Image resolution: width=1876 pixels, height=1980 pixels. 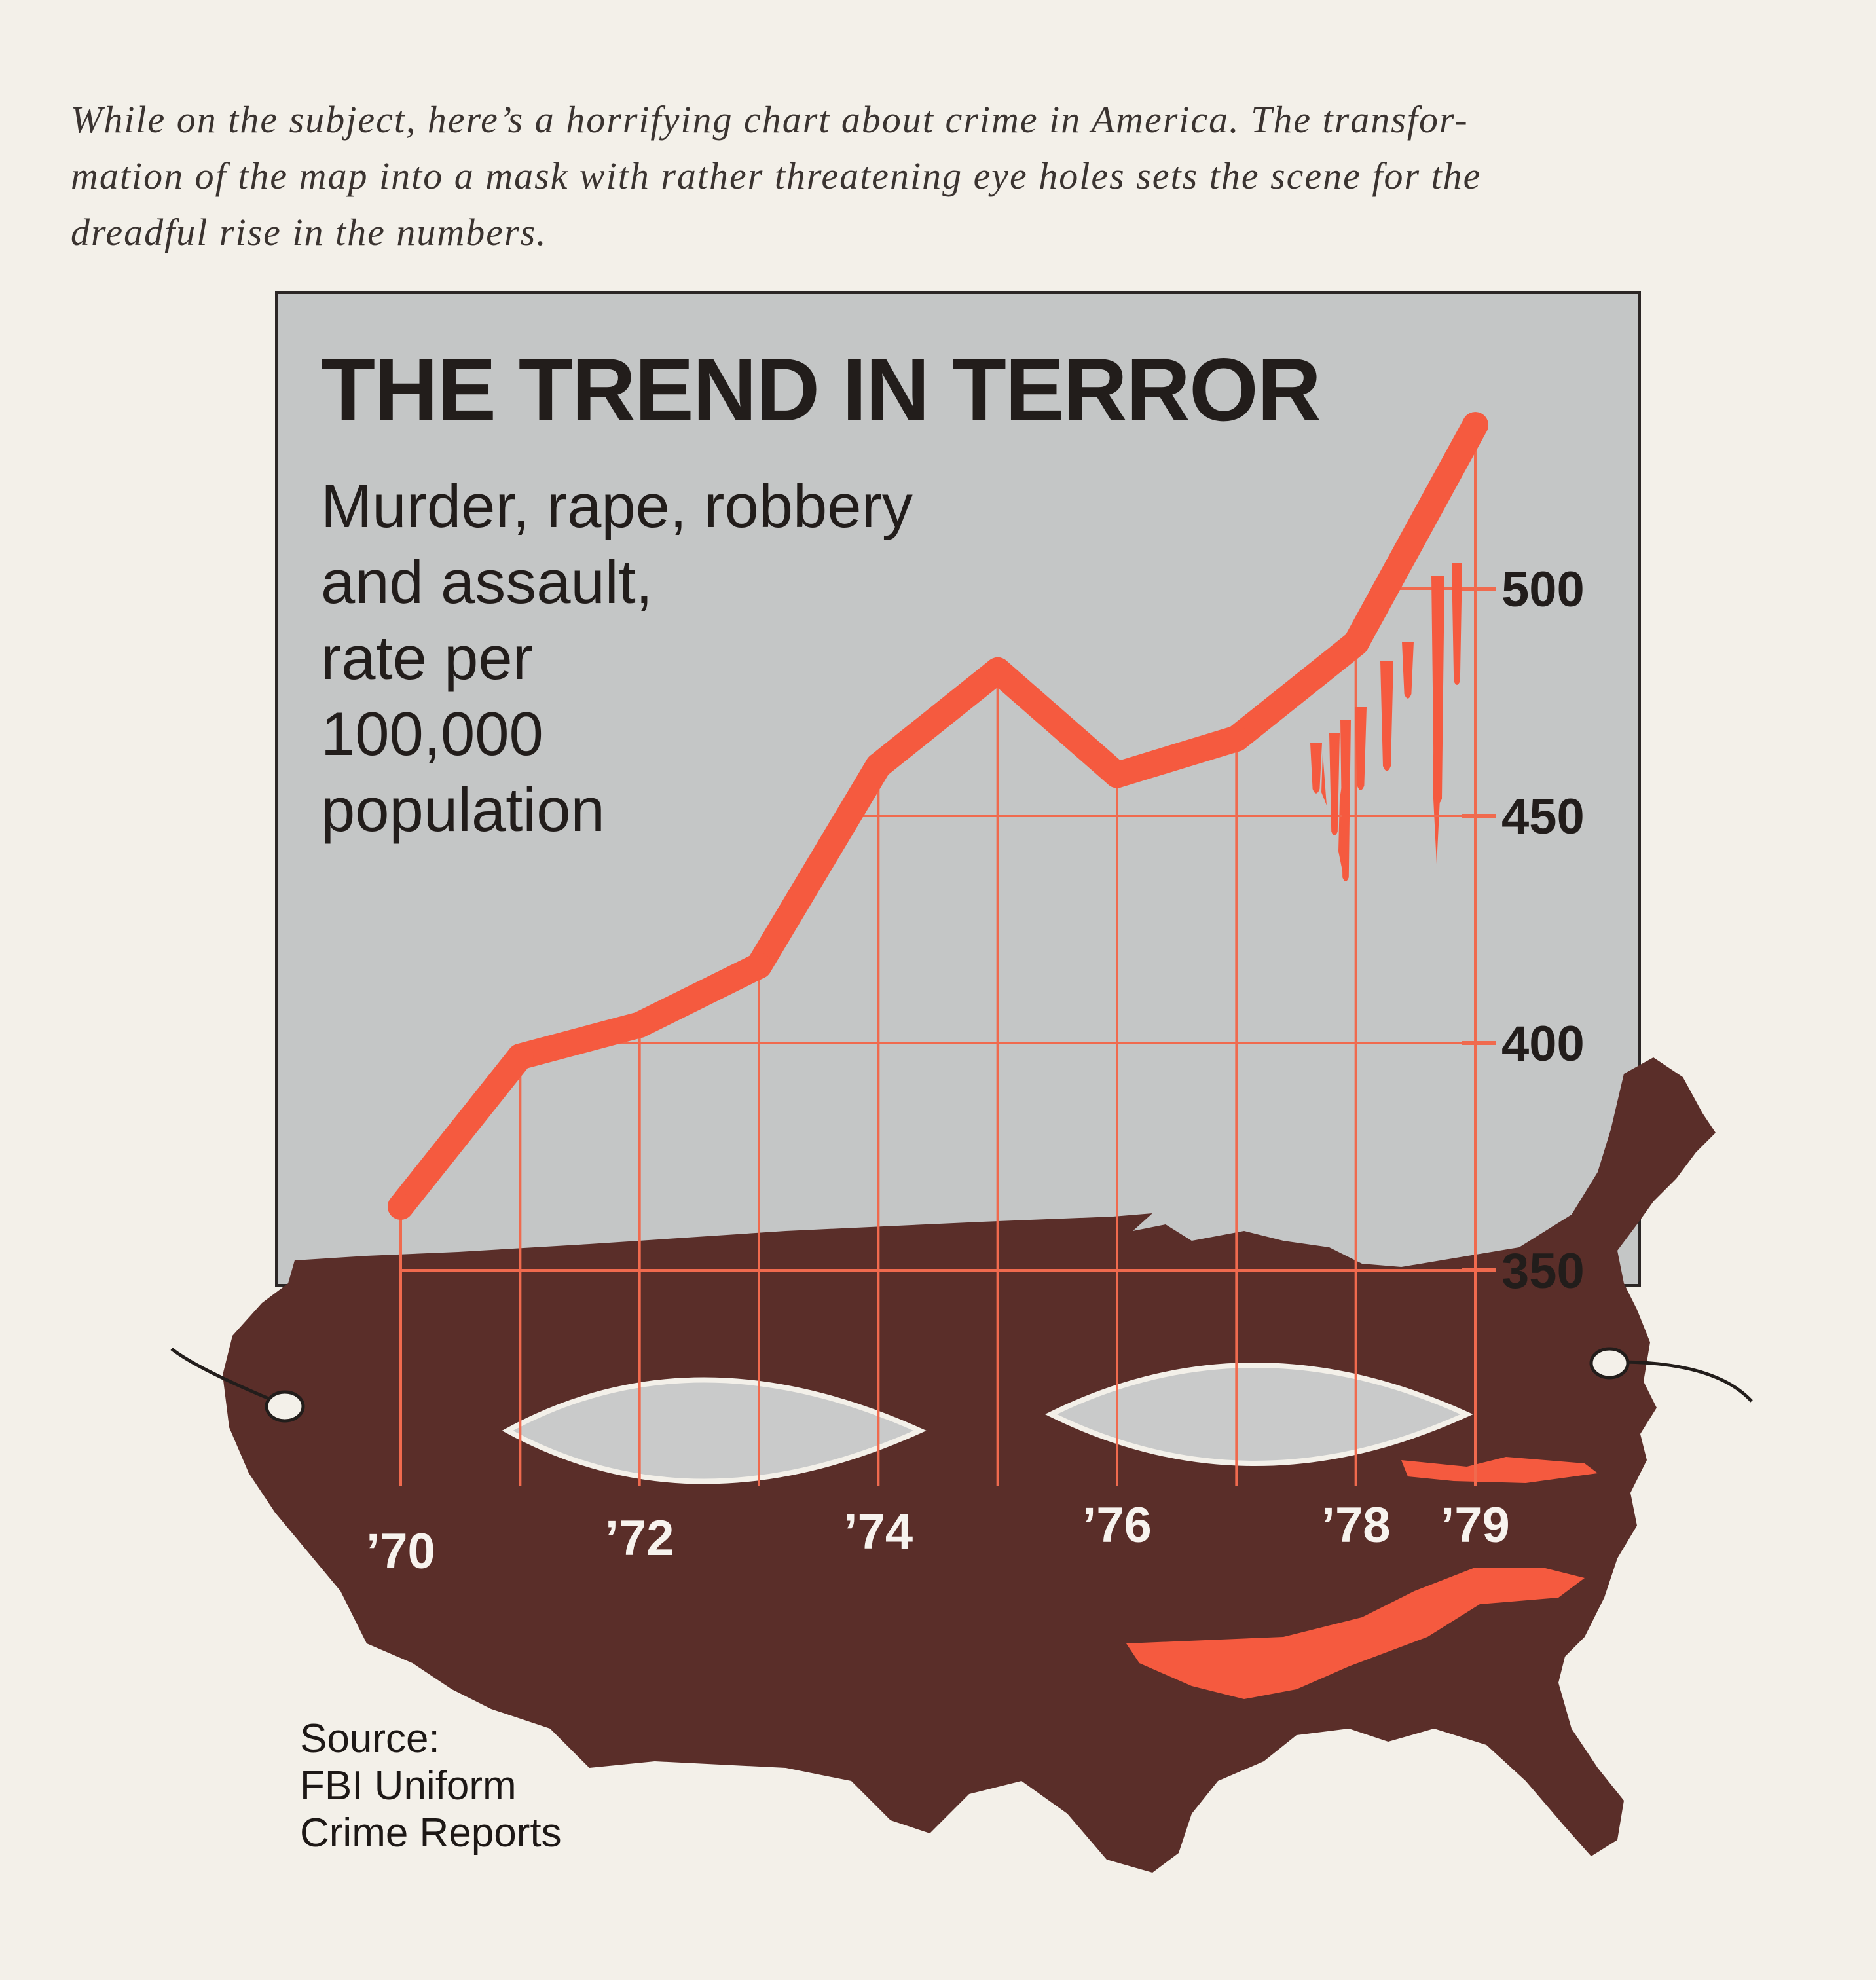 I want to click on x-tick-label-1976: ’76, so click(x=1117, y=1525).